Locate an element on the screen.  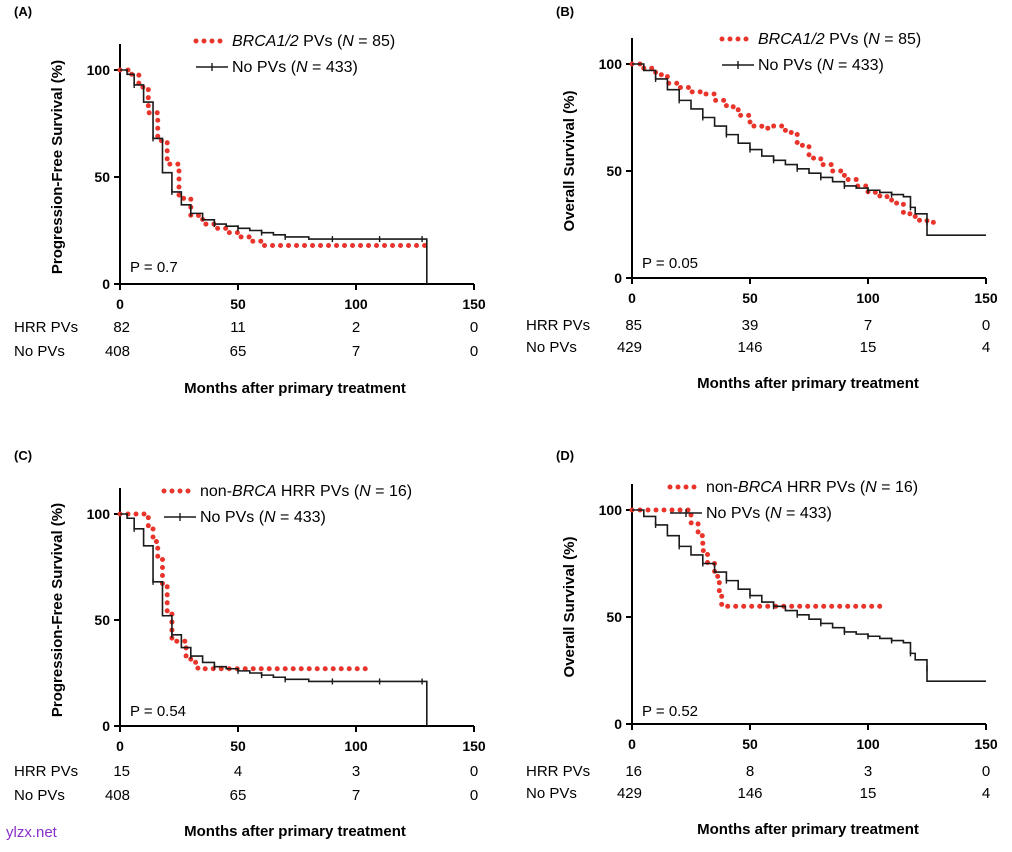
p-value: P = 0.52 is located at coordinates (670, 711).